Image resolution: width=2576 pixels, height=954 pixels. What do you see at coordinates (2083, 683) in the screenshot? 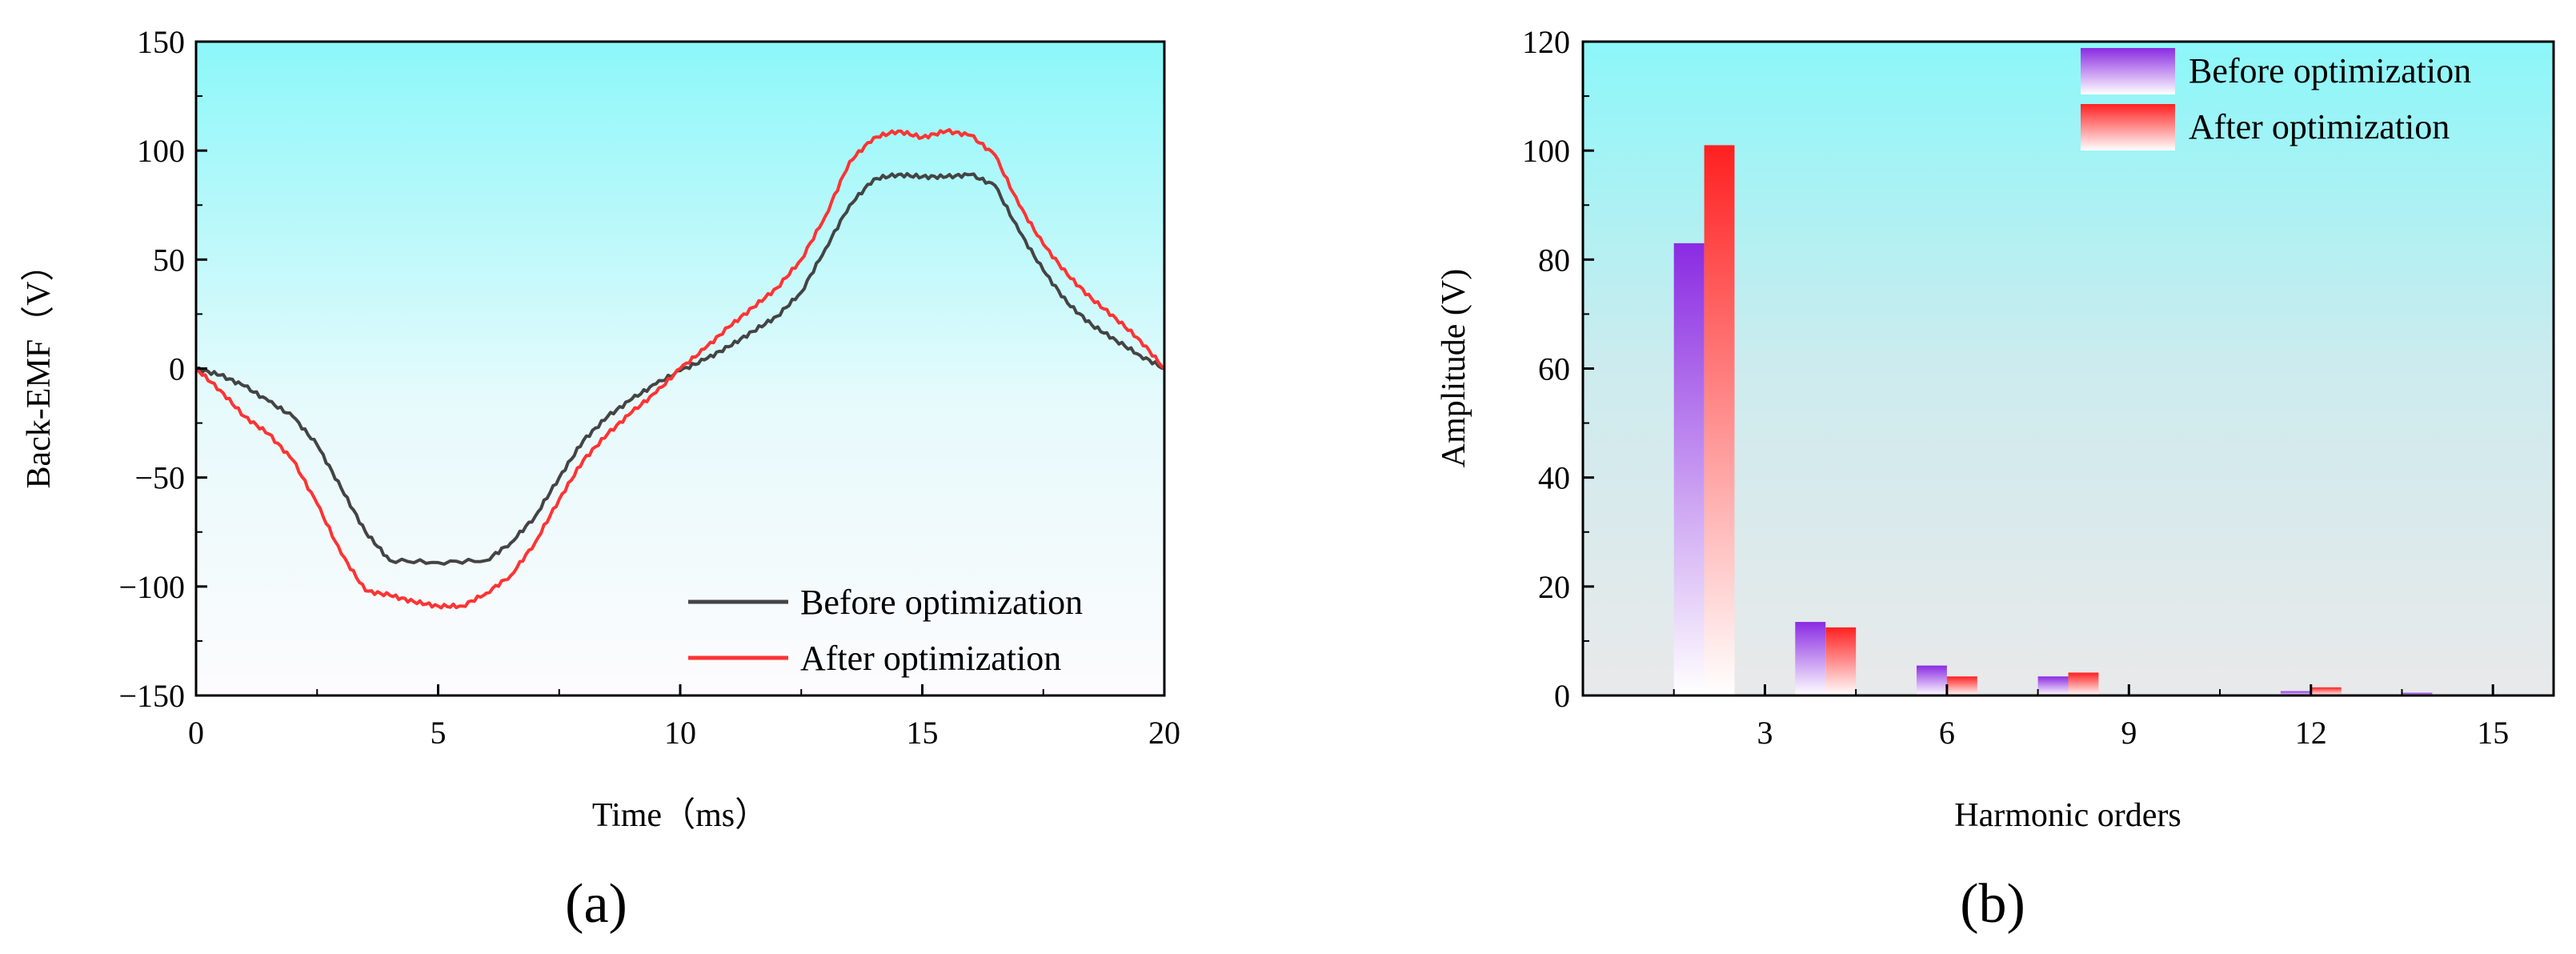
I see `bar-after-h7` at bounding box center [2083, 683].